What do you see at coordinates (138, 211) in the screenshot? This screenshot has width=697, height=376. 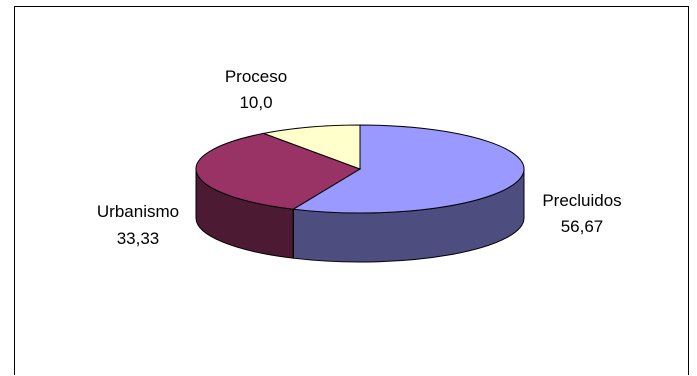 I see `slice-label-urbanismo: Urbanismo` at bounding box center [138, 211].